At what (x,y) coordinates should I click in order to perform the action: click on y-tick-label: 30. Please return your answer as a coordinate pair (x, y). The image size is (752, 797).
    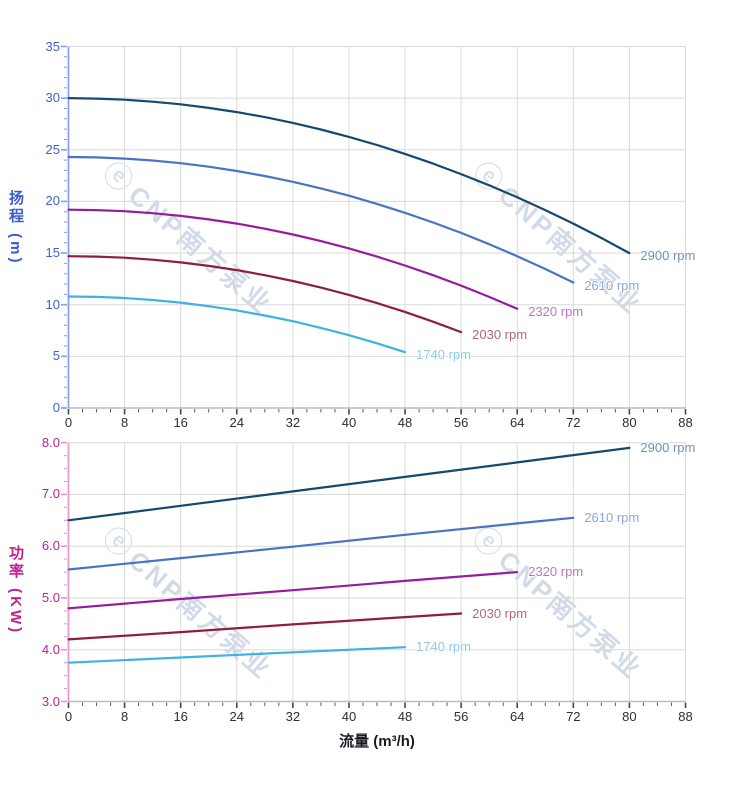
    Looking at the image, I should click on (52, 98).